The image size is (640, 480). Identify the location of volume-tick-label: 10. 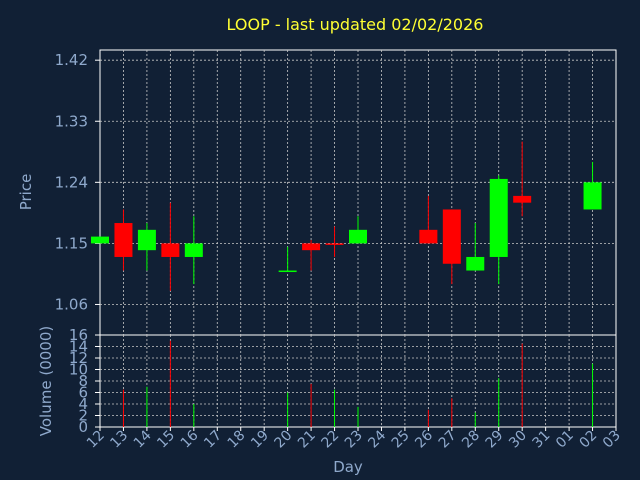
(78, 370).